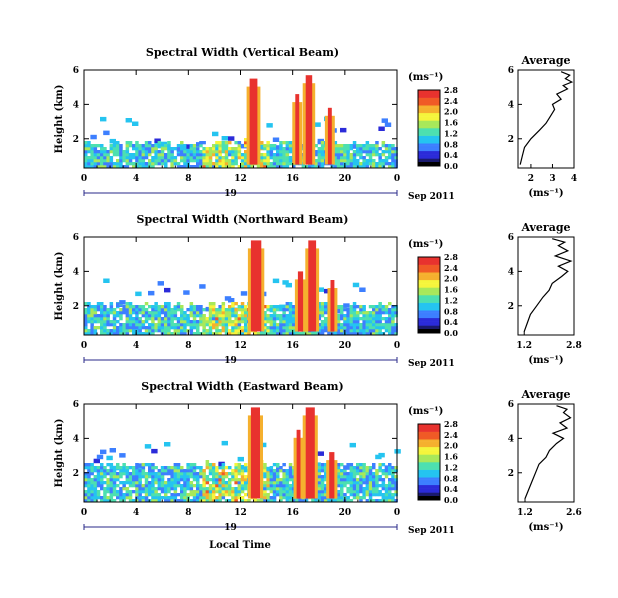  Describe the element at coordinates (297, 129) in the screenshot. I see `convective-cell` at that location.